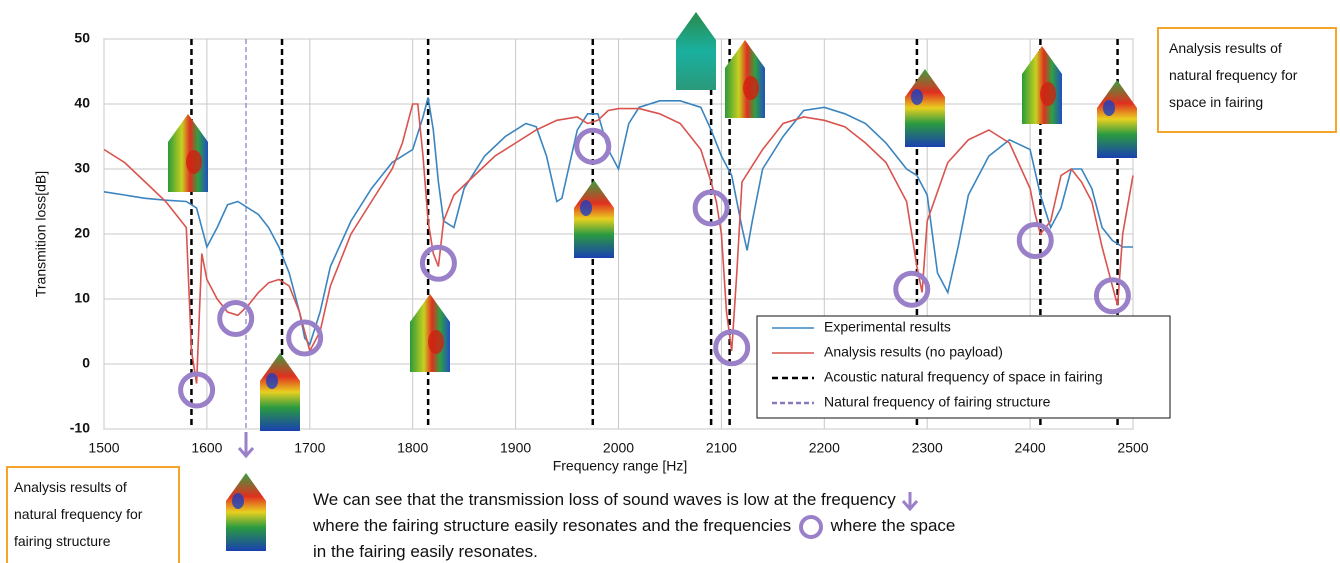 Image resolution: width=1340 pixels, height=563 pixels. What do you see at coordinates (618, 448) in the screenshot?
I see `x-tick-label: 2000` at bounding box center [618, 448].